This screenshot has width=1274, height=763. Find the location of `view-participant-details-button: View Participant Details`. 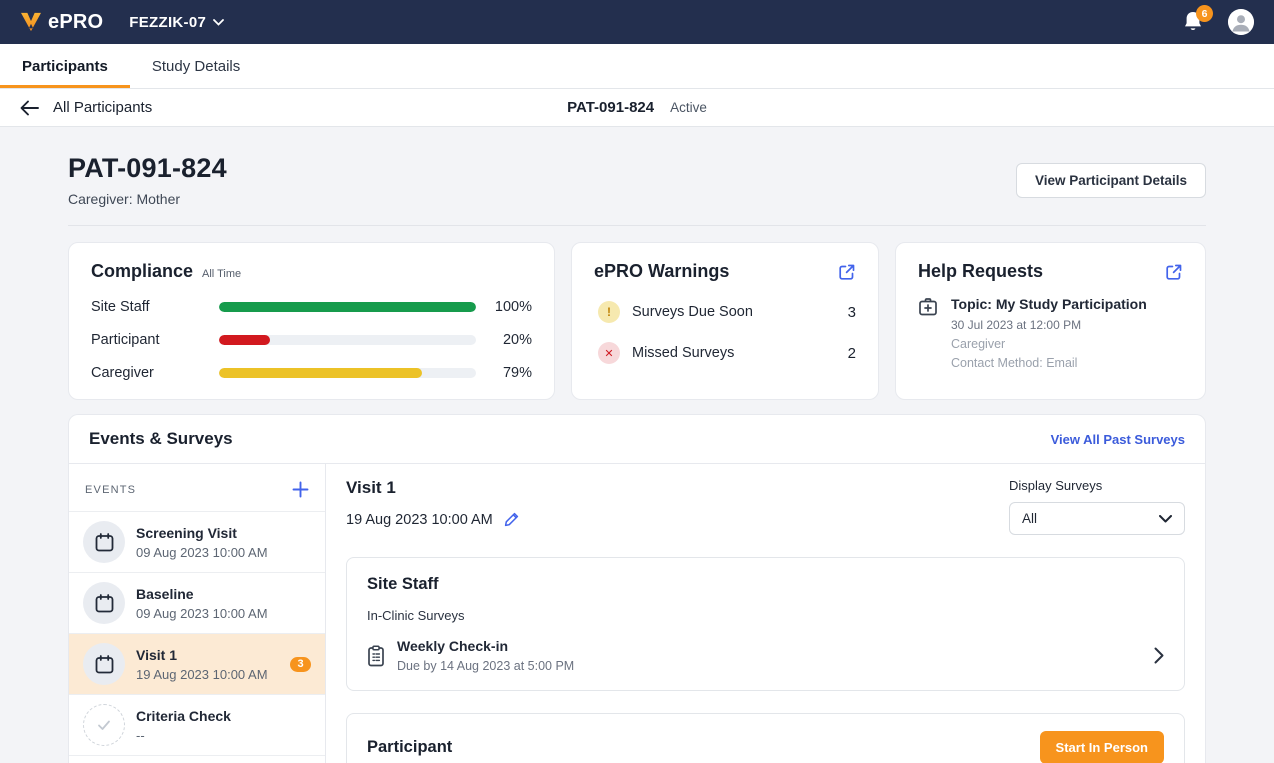

view-participant-details-button: View Participant Details is located at coordinates (1110, 180).